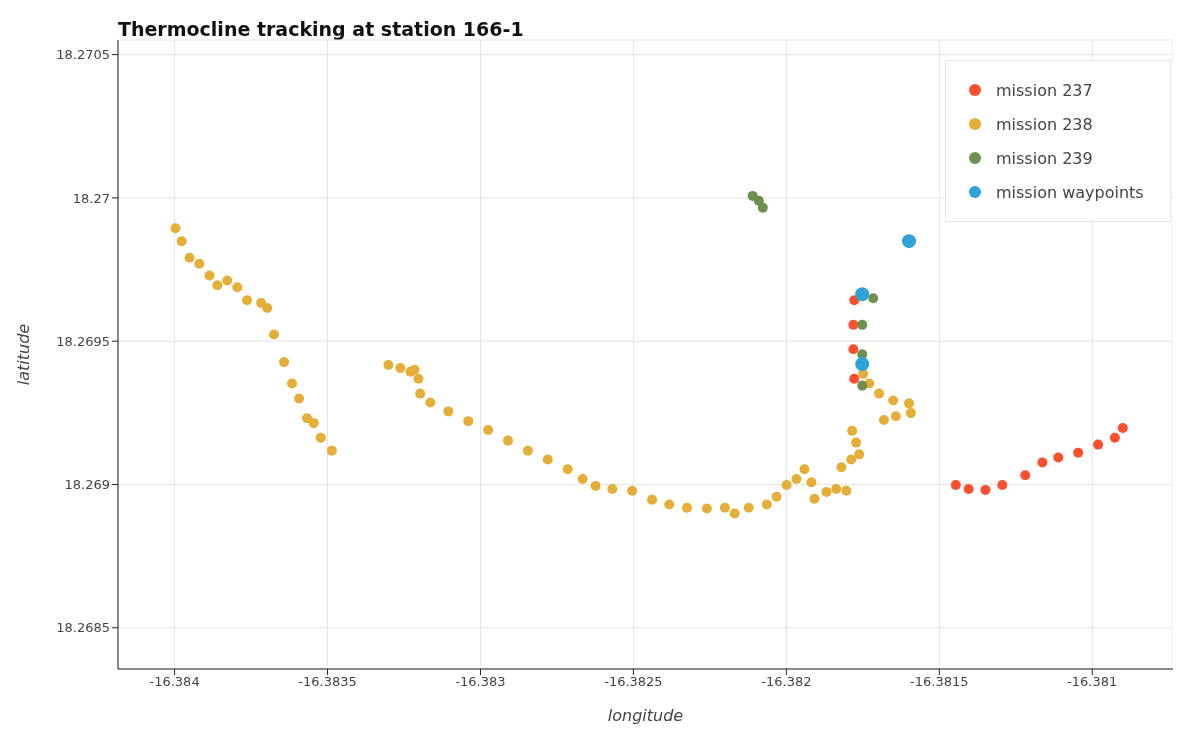 Image resolution: width=1181 pixels, height=737 pixels. What do you see at coordinates (83, 341) in the screenshot?
I see `y-tick-label: 18.2695` at bounding box center [83, 341].